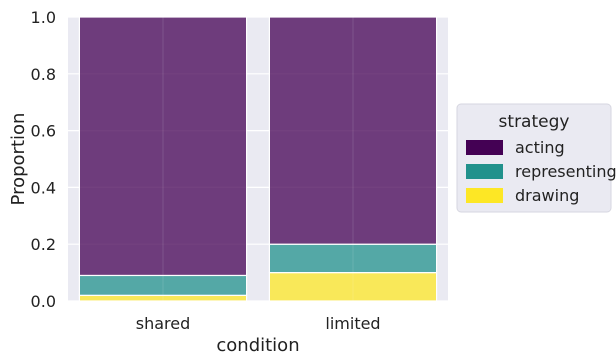 Image resolution: width=616 pixels, height=352 pixels. Describe the element at coordinates (565, 171) in the screenshot. I see `legend-label-representing: representing` at that location.